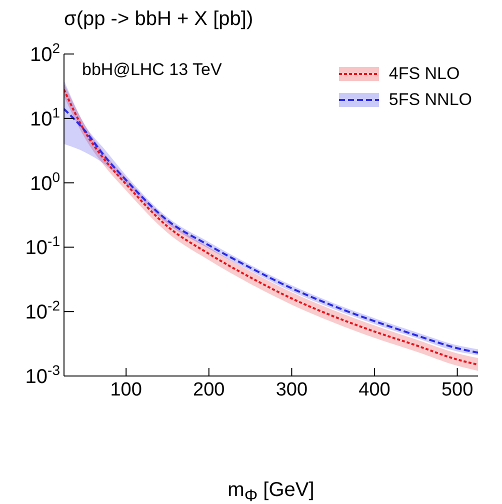  I want to click on x-tick-label: 100, so click(126, 389).